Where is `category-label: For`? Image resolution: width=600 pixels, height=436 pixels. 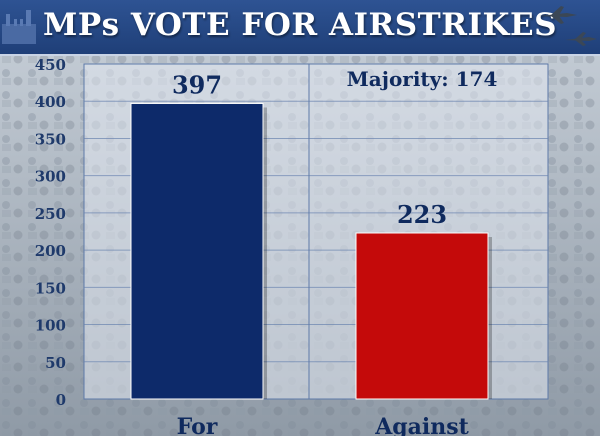 category-label: For is located at coordinates (197, 425).